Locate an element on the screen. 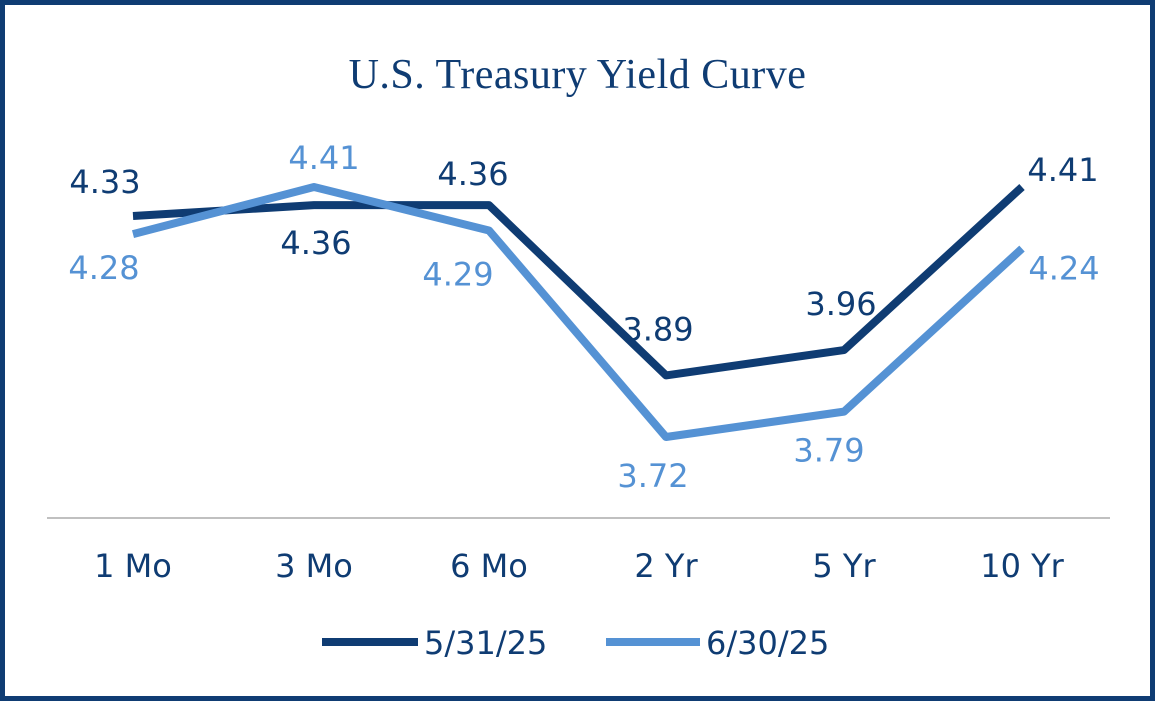 The image size is (1155, 701). data-label: 4.29 is located at coordinates (457, 274).